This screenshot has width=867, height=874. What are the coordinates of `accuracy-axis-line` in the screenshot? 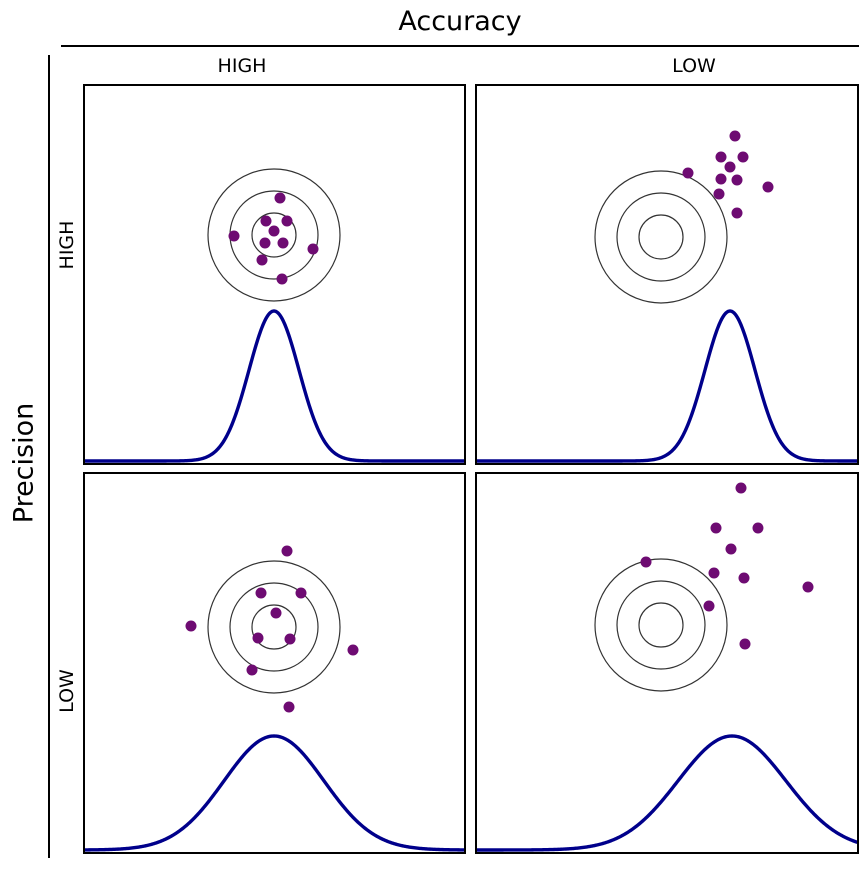 It's located at (460, 46).